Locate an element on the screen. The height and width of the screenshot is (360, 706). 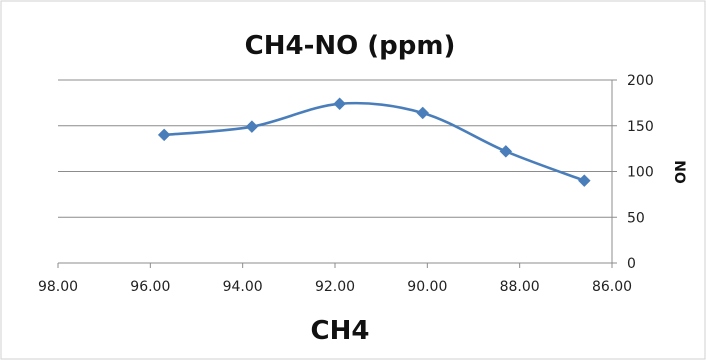
y-tick-label: 50 is located at coordinates (636, 218).